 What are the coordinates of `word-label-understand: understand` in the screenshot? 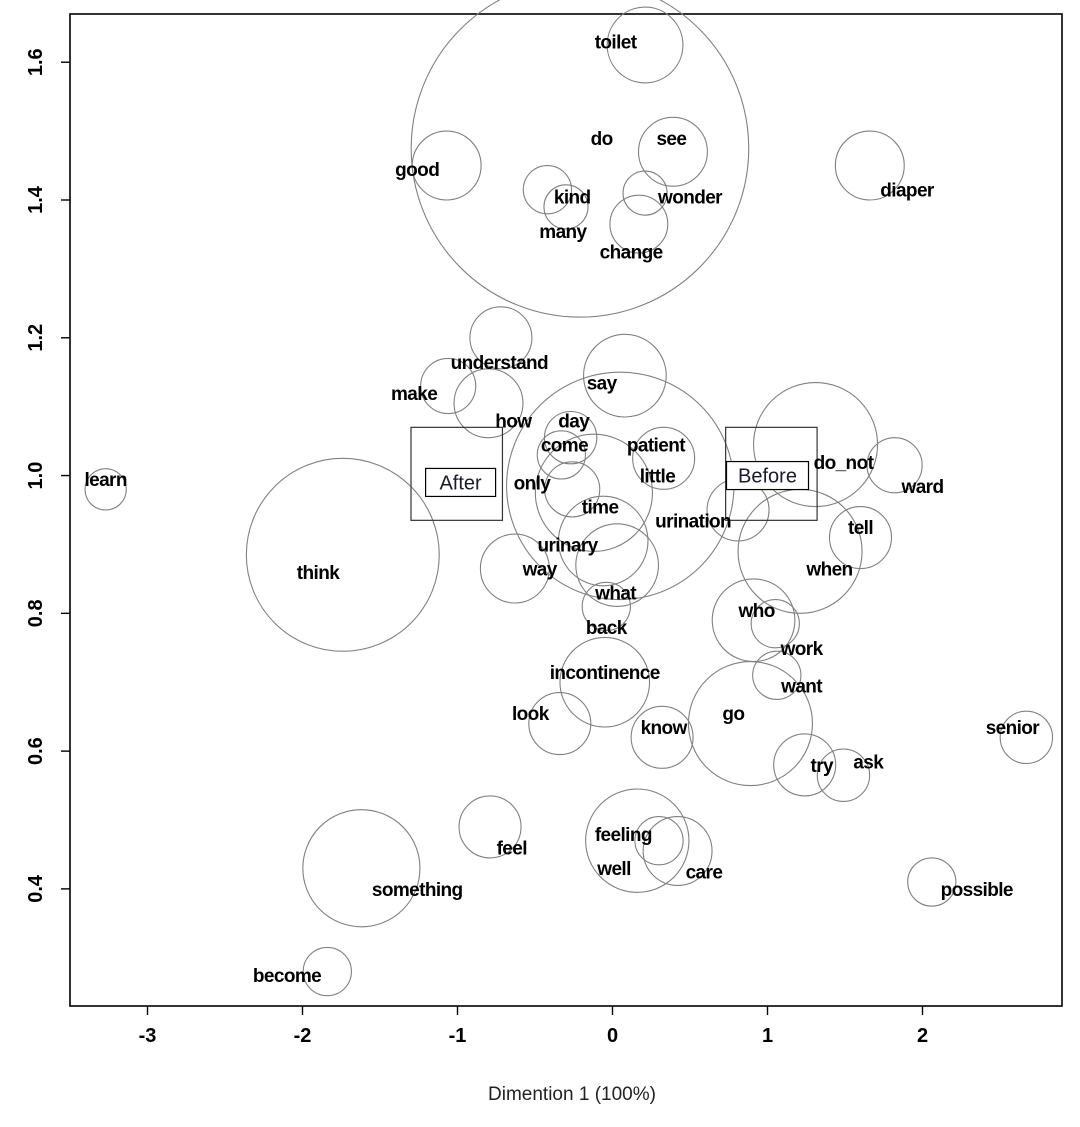 It's located at (499, 363).